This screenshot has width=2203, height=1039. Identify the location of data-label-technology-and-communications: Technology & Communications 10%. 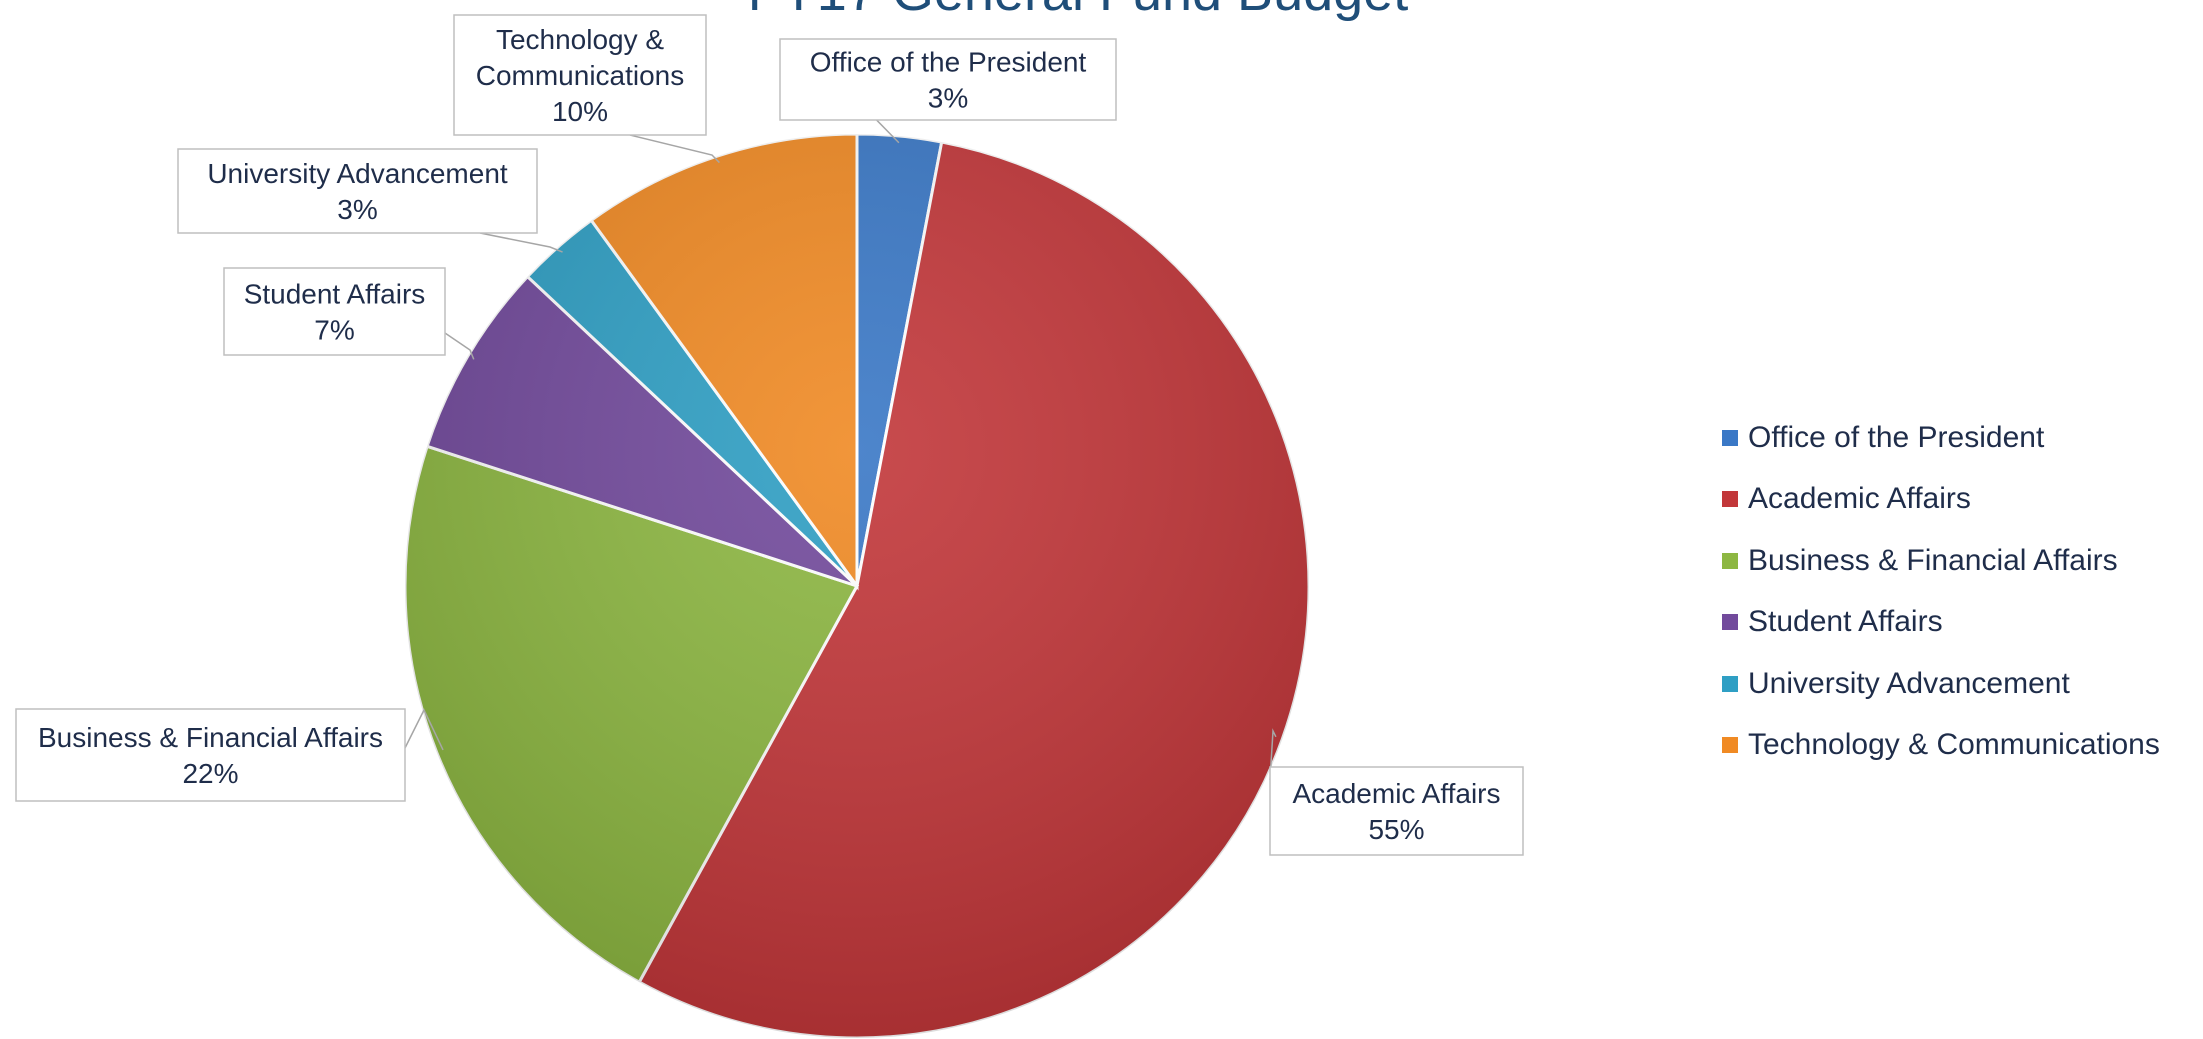
(580, 75).